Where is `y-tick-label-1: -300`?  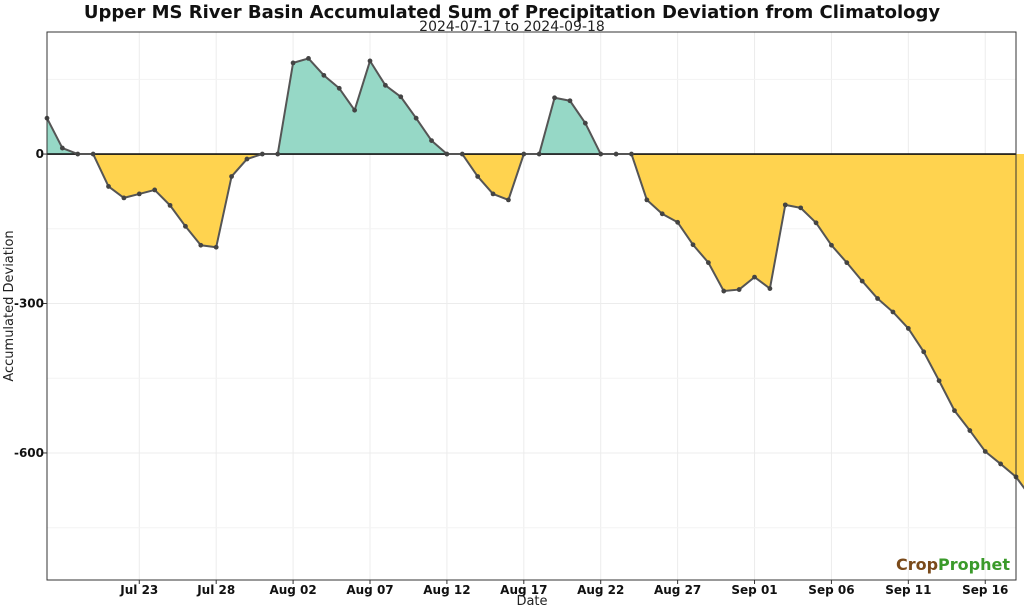
y-tick-label-1: -300 is located at coordinates (29, 304).